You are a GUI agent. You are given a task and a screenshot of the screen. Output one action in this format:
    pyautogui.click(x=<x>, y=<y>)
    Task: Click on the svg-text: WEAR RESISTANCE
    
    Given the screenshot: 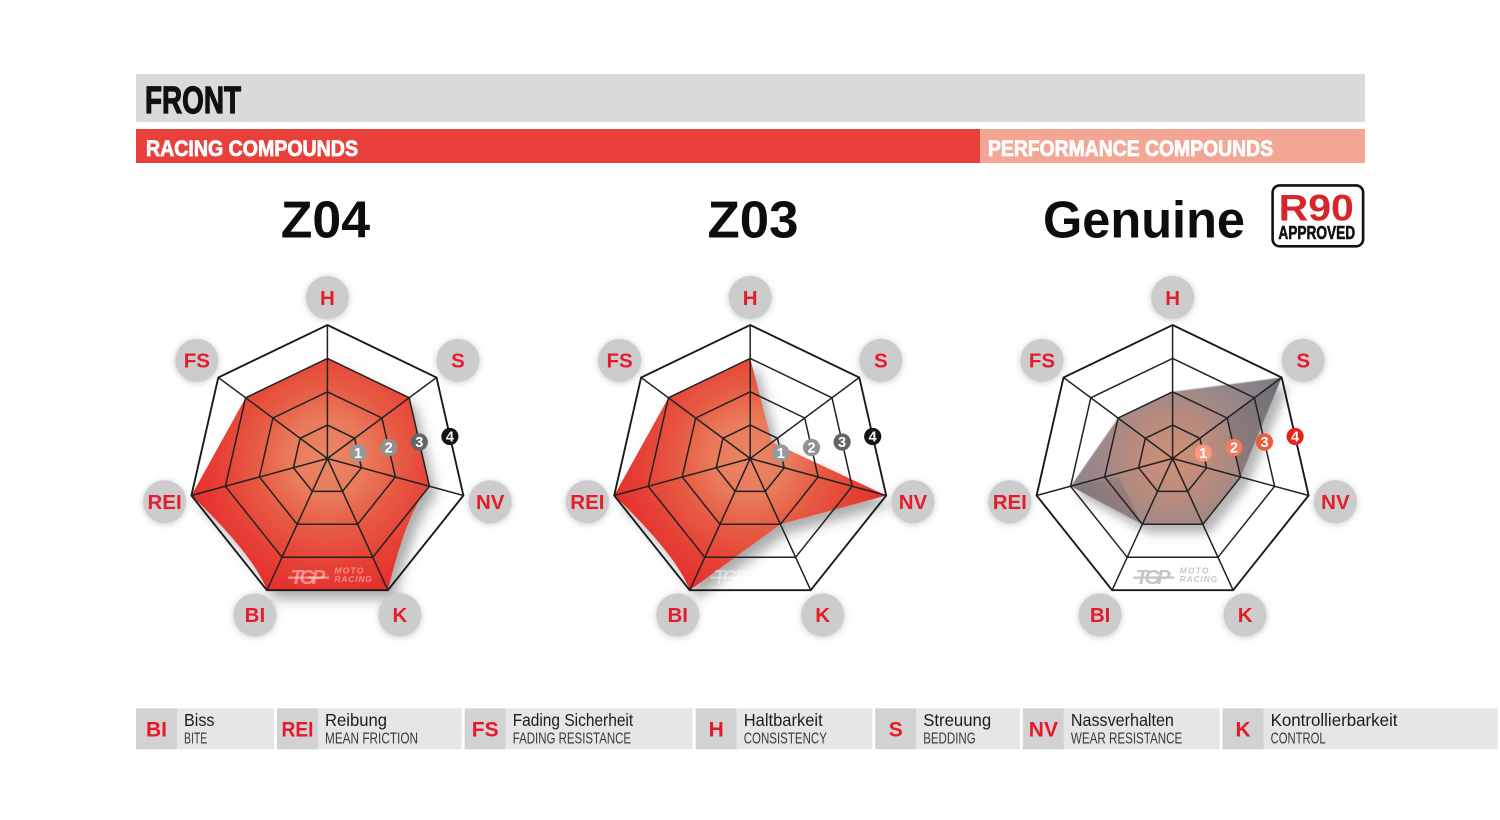 What is the action you would take?
    pyautogui.click(x=1126, y=739)
    